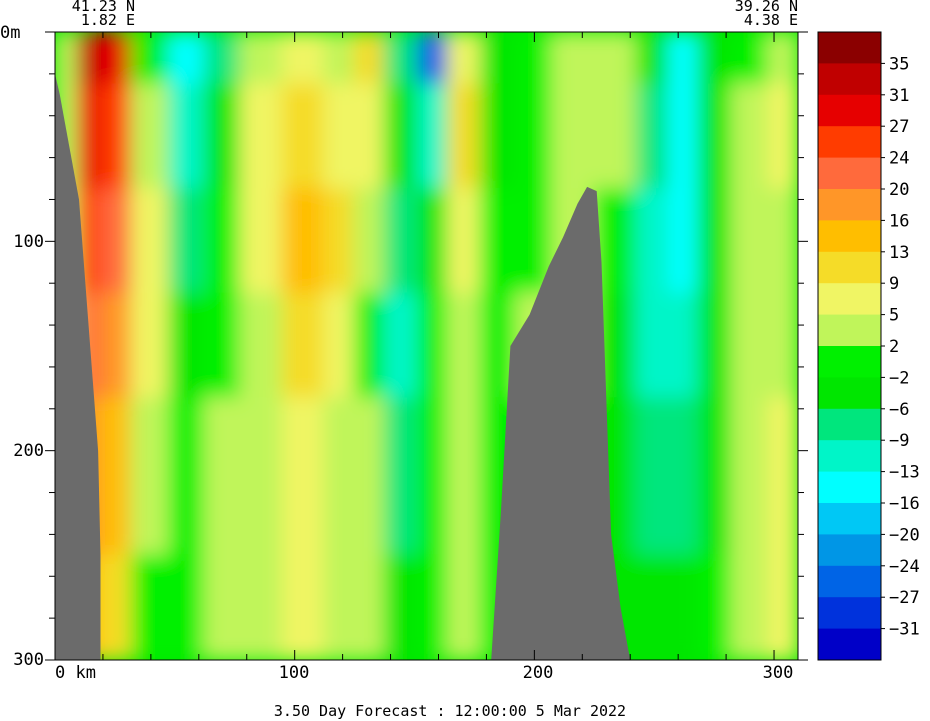 The height and width of the screenshot is (721, 930). I want to click on x-origin-label: 0 km, so click(75, 673).